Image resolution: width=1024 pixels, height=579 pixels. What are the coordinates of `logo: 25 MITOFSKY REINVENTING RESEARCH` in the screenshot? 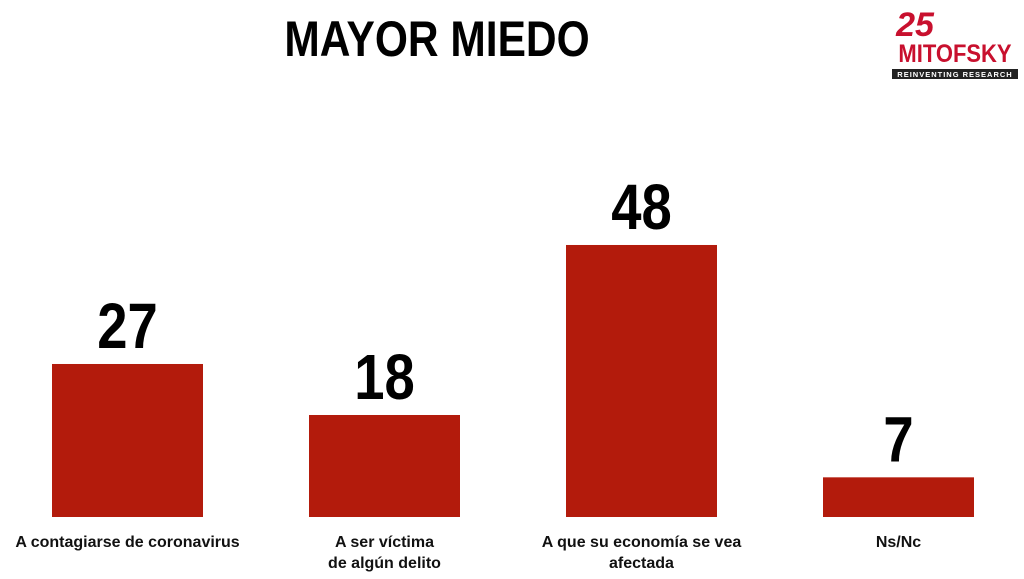 It's located at (955, 42).